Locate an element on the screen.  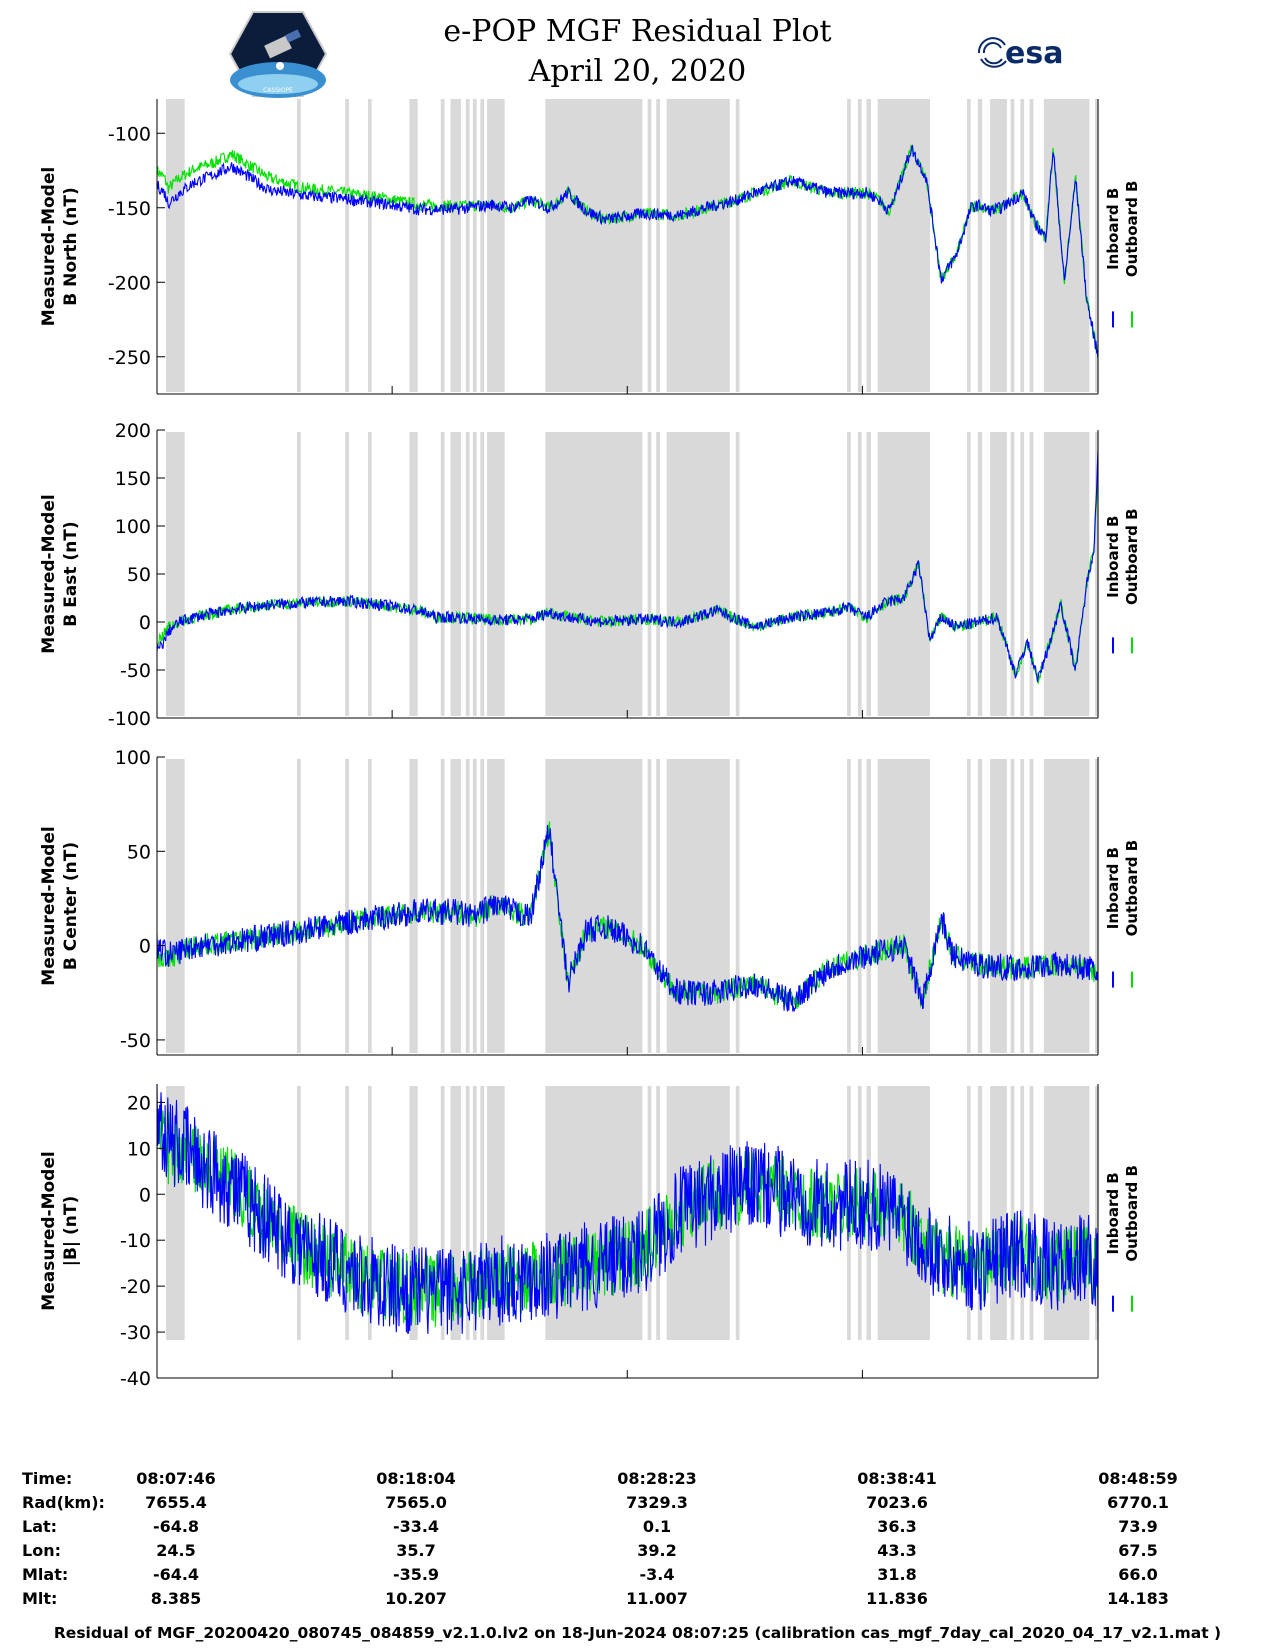
lat-value: 36.3 is located at coordinates (897, 1526).